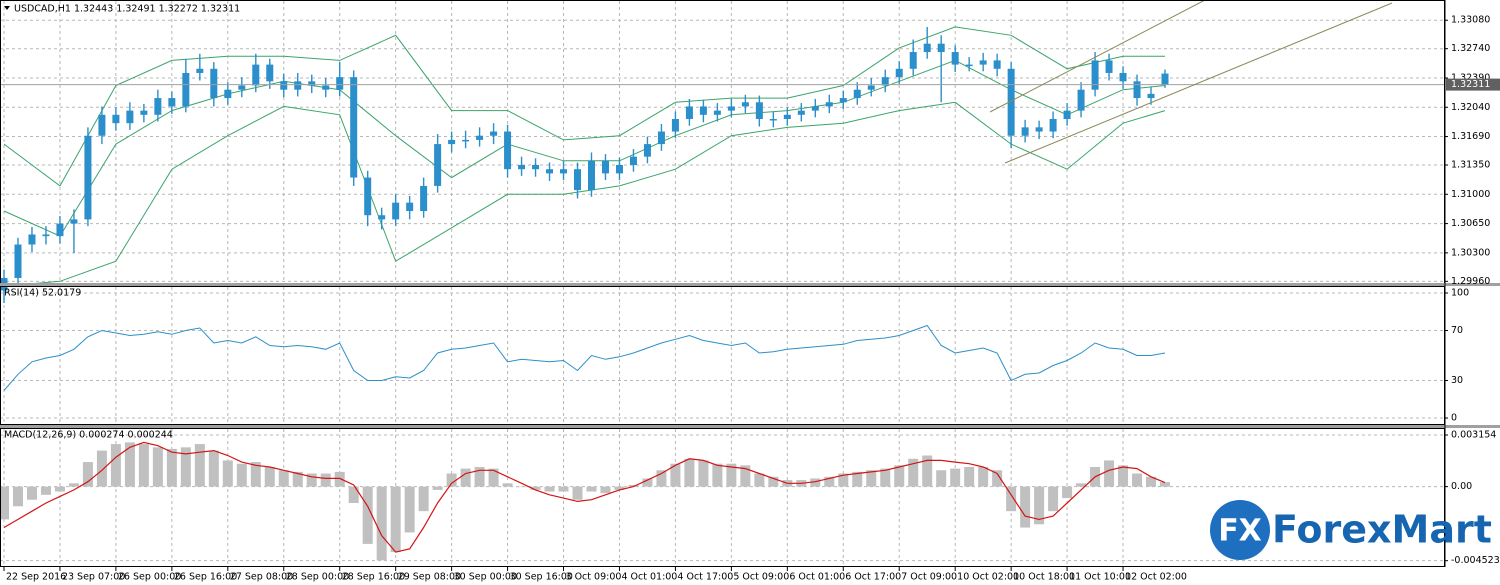  What do you see at coordinates (750, 284) in the screenshot?
I see `panel-separator` at bounding box center [750, 284].